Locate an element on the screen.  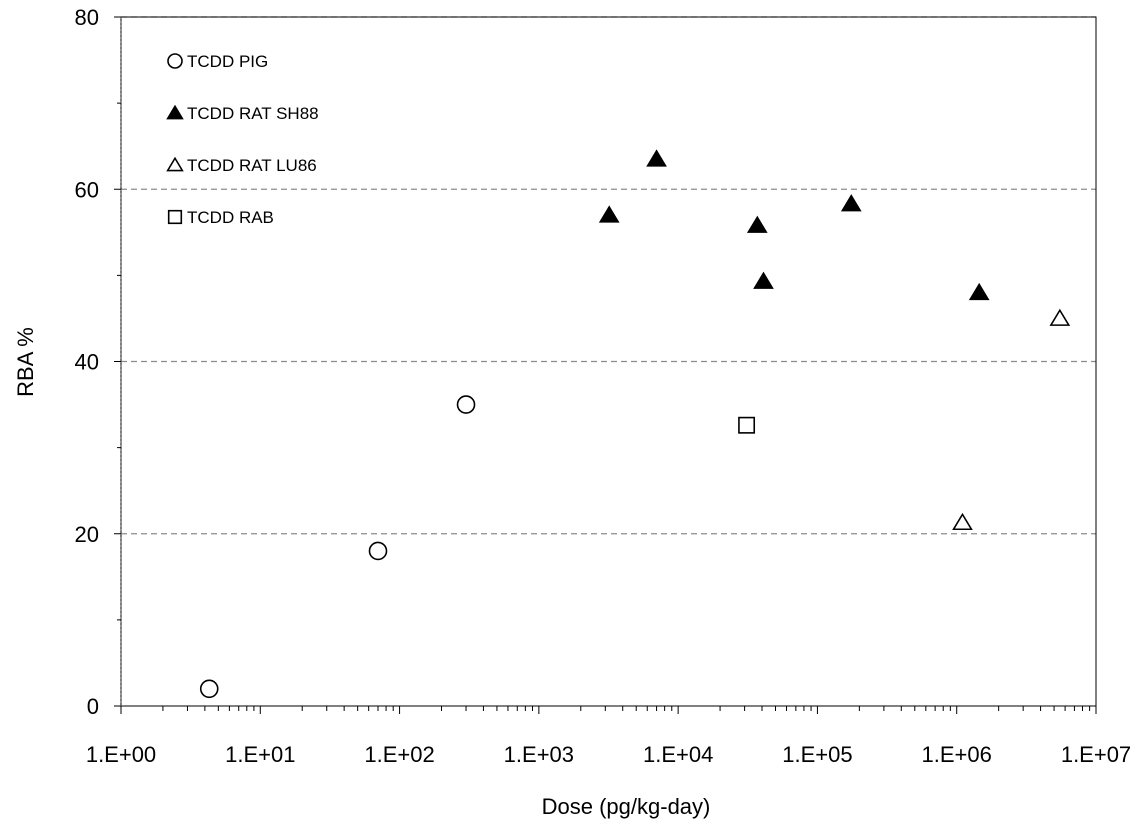
legend-label: TCDD PIG is located at coordinates (227, 61).